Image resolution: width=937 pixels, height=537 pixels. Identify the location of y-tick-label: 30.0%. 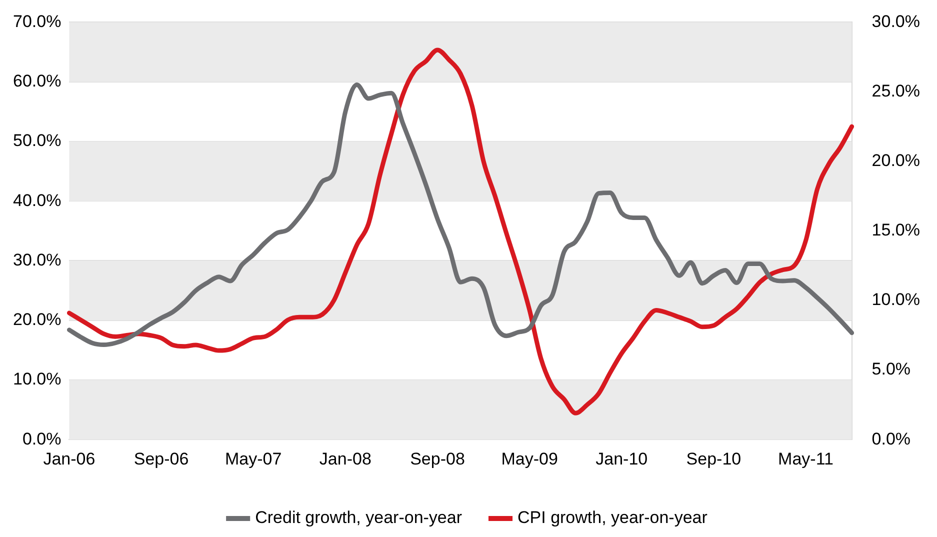
(37, 260).